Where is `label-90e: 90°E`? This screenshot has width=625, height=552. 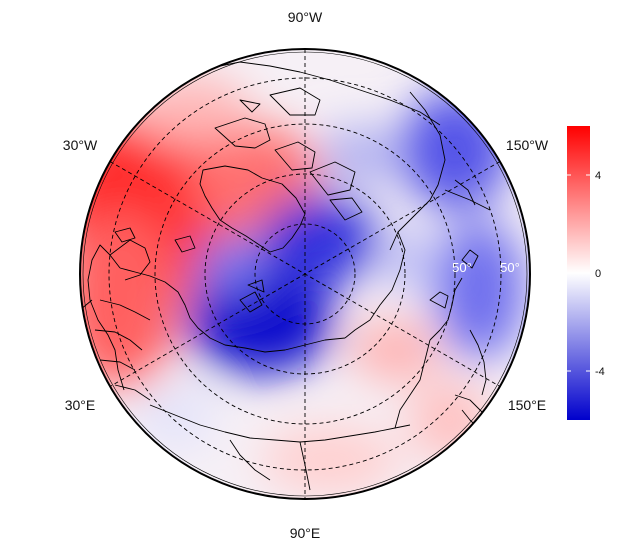 label-90e: 90°E is located at coordinates (305, 533).